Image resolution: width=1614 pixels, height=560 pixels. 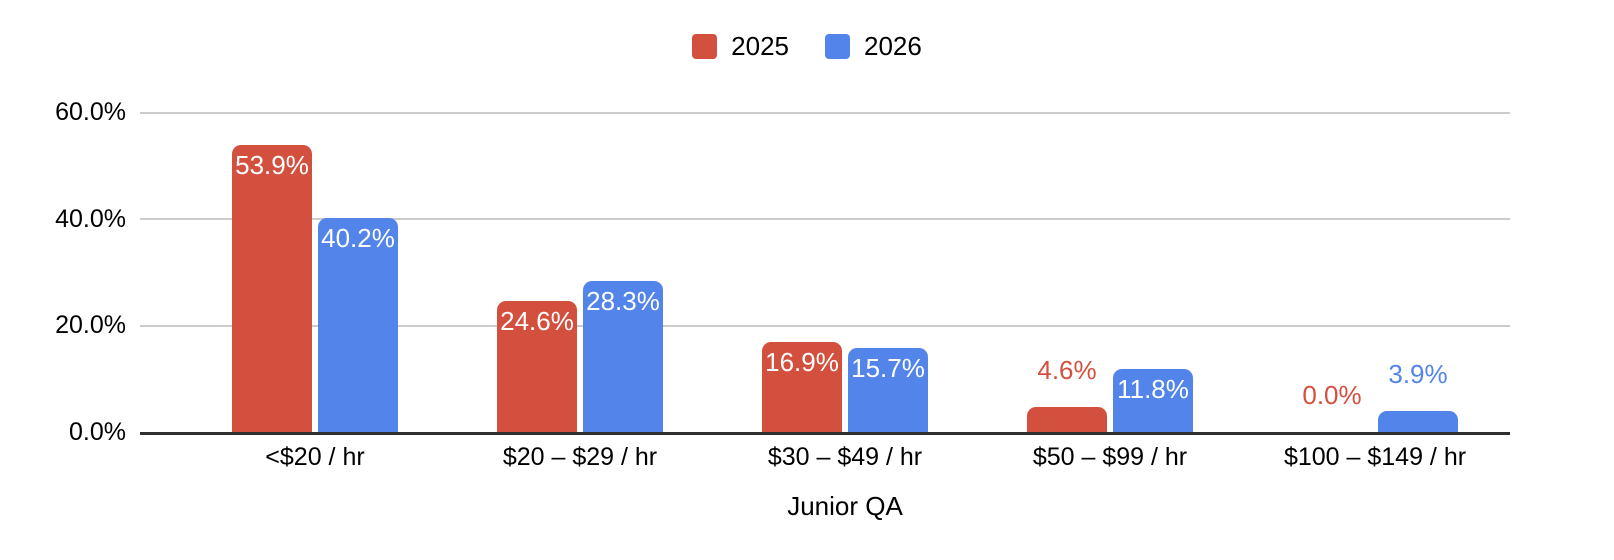 What do you see at coordinates (825, 433) in the screenshot?
I see `x-axis-line` at bounding box center [825, 433].